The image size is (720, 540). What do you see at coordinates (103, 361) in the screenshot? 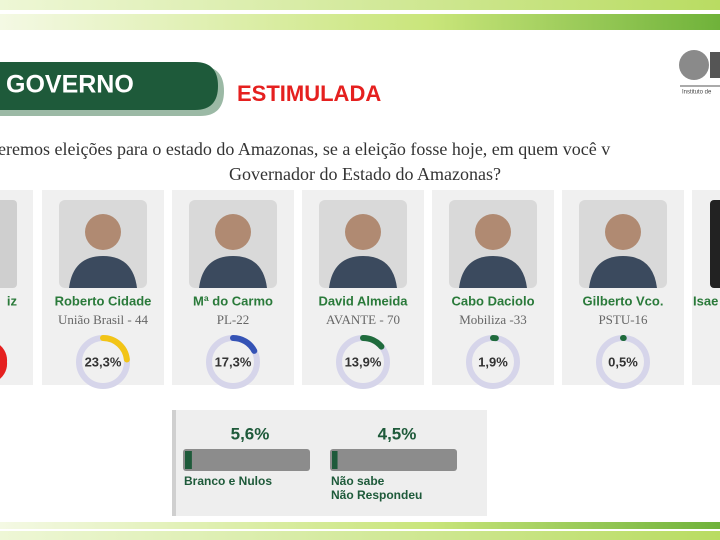
I see `gauge-label: 23,3%` at bounding box center [103, 361].